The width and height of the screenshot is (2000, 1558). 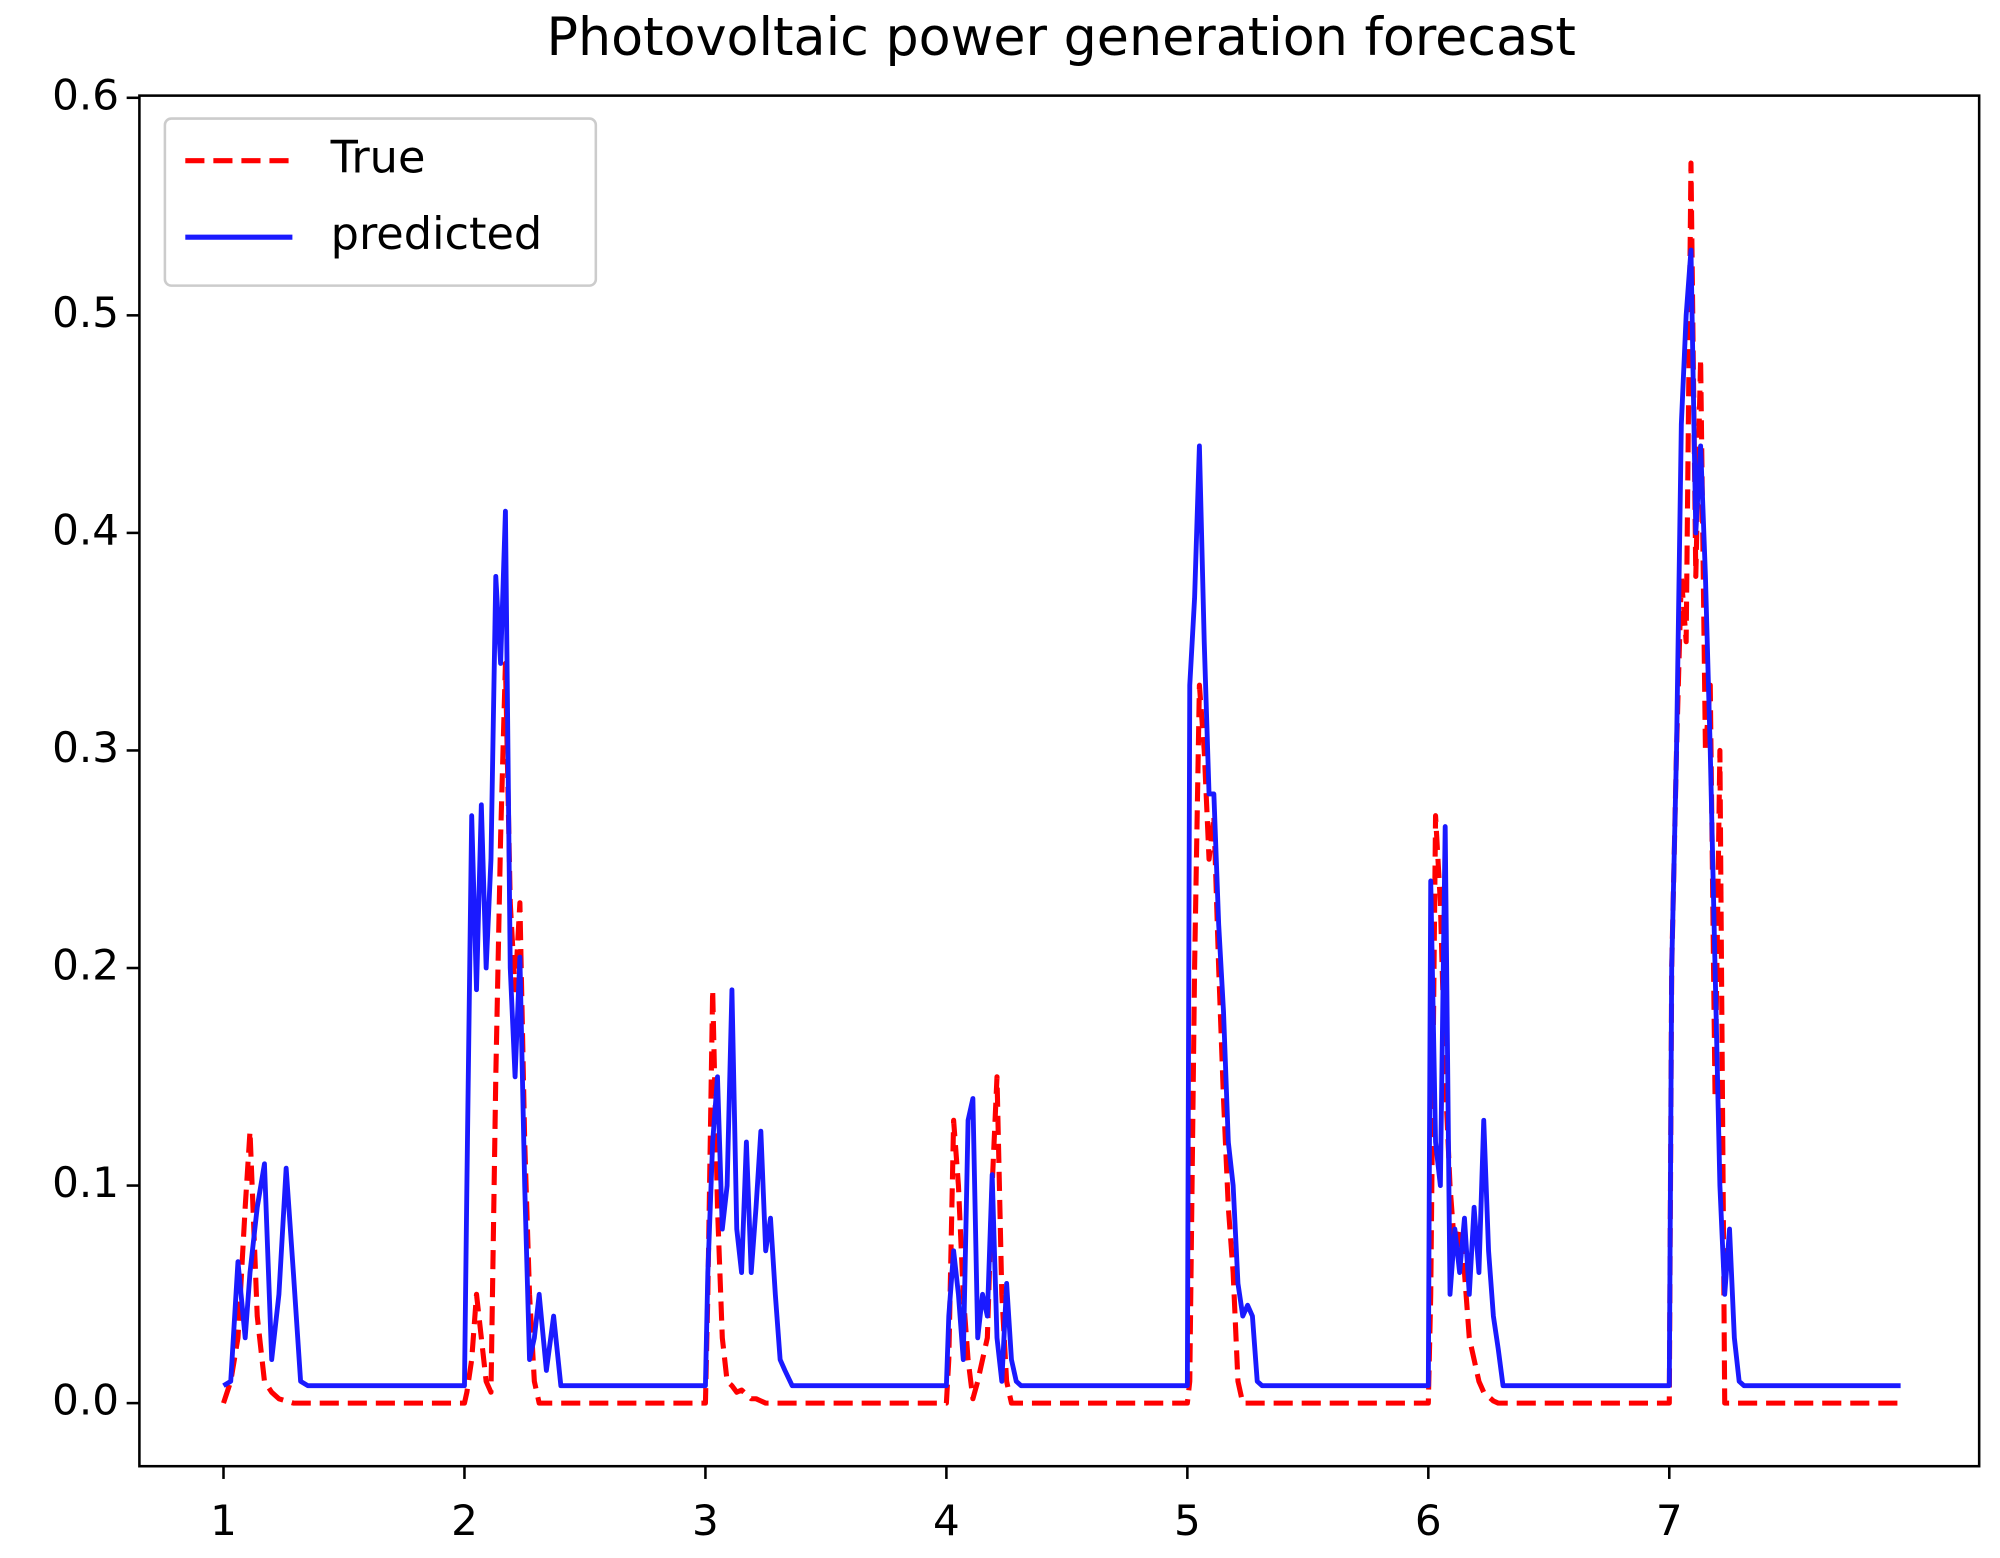 What do you see at coordinates (705, 1520) in the screenshot?
I see `x-tick-label: 3` at bounding box center [705, 1520].